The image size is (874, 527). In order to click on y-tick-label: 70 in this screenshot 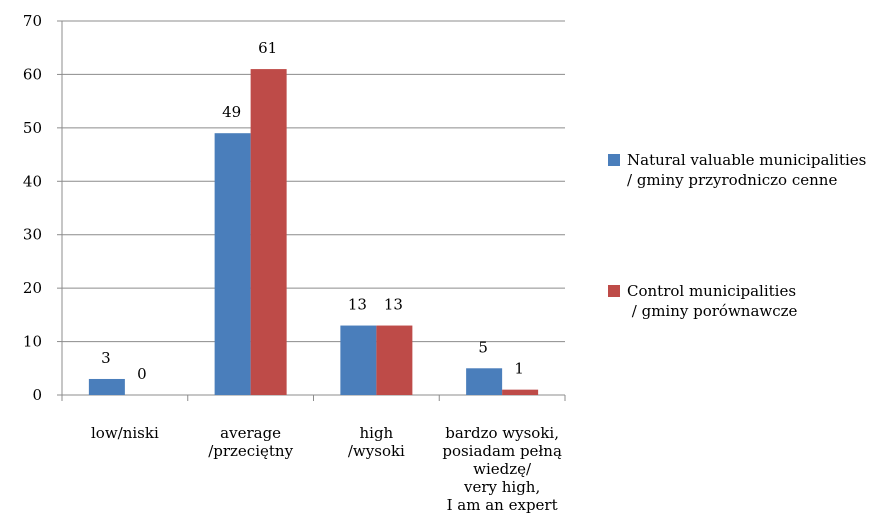, I will do `click(32, 21)`.